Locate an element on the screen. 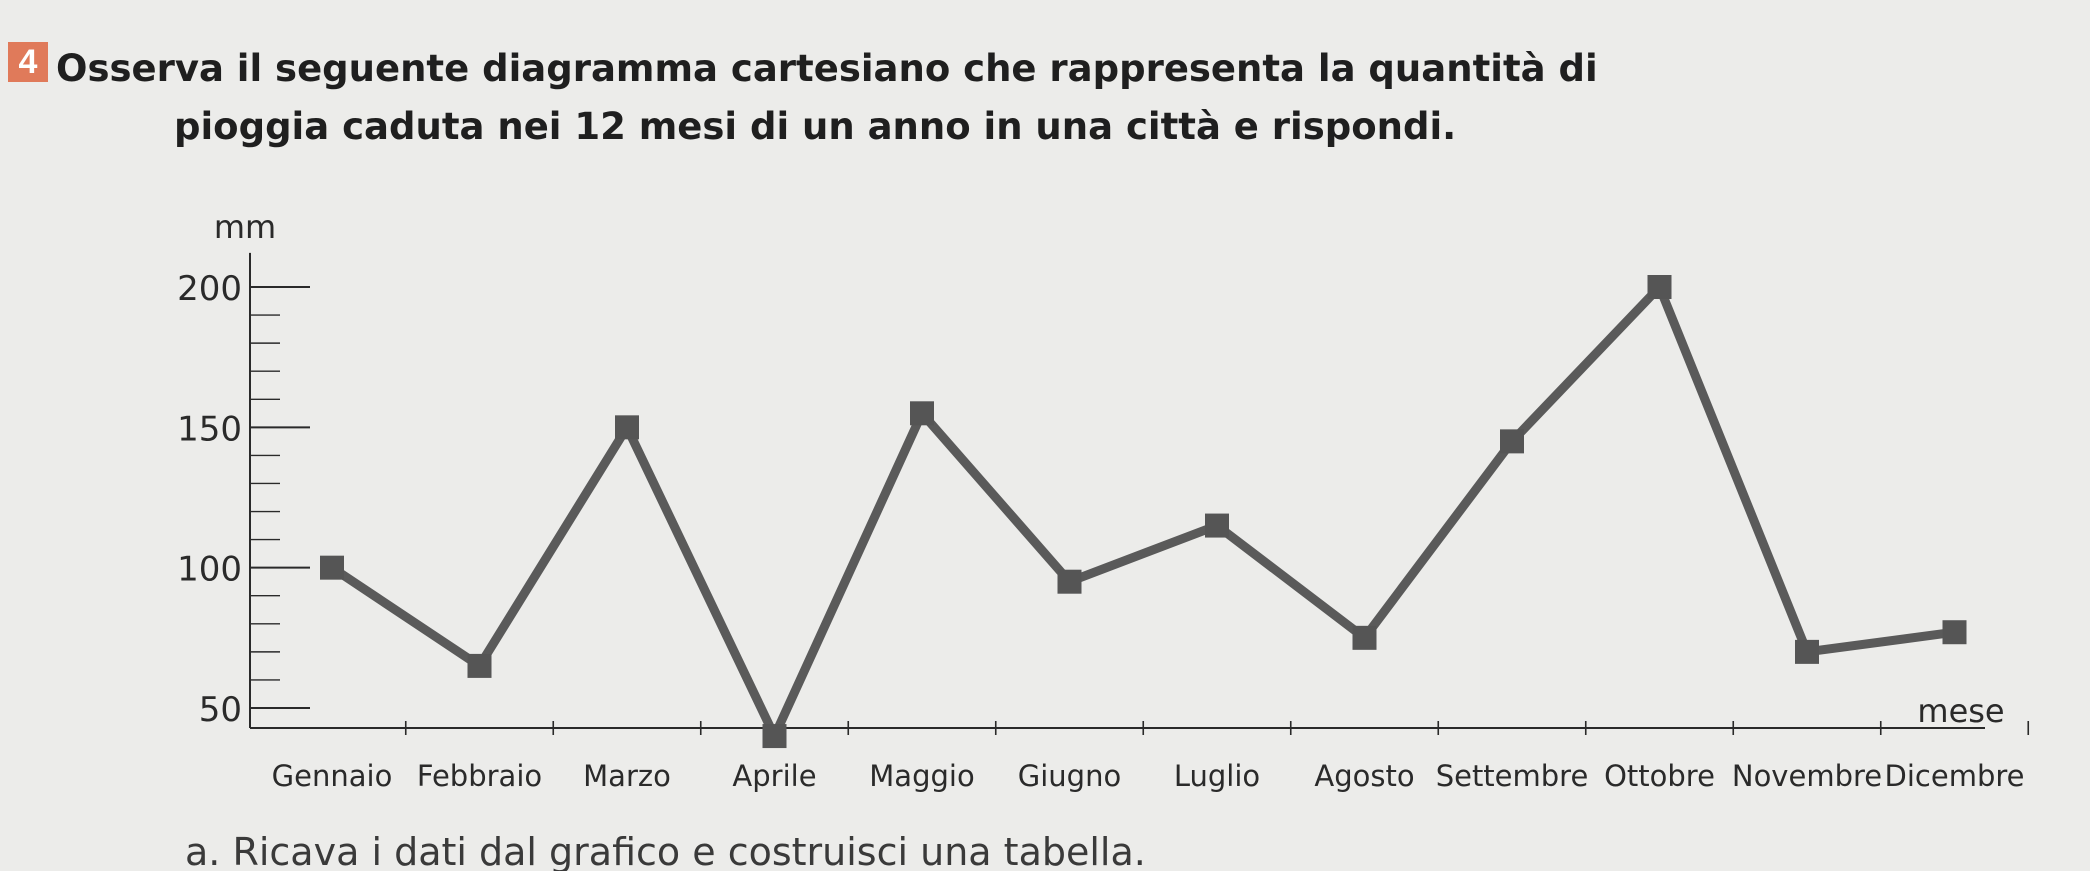  data-point-aprile is located at coordinates (774, 736).